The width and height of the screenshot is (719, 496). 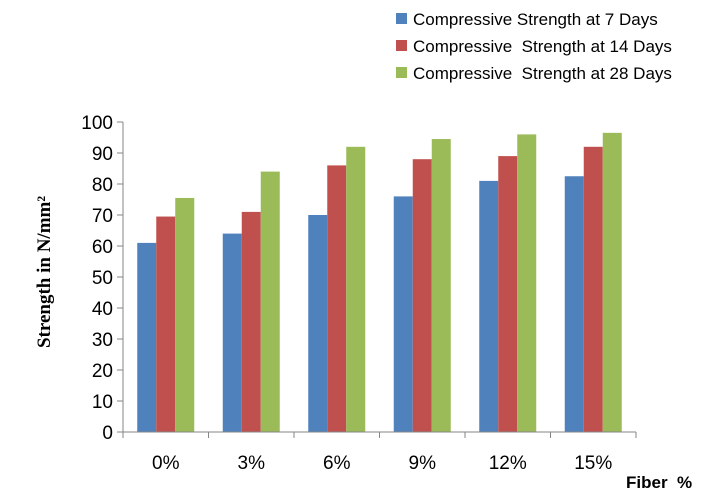 What do you see at coordinates (489, 306) in the screenshot?
I see `bar-series1-12pct` at bounding box center [489, 306].